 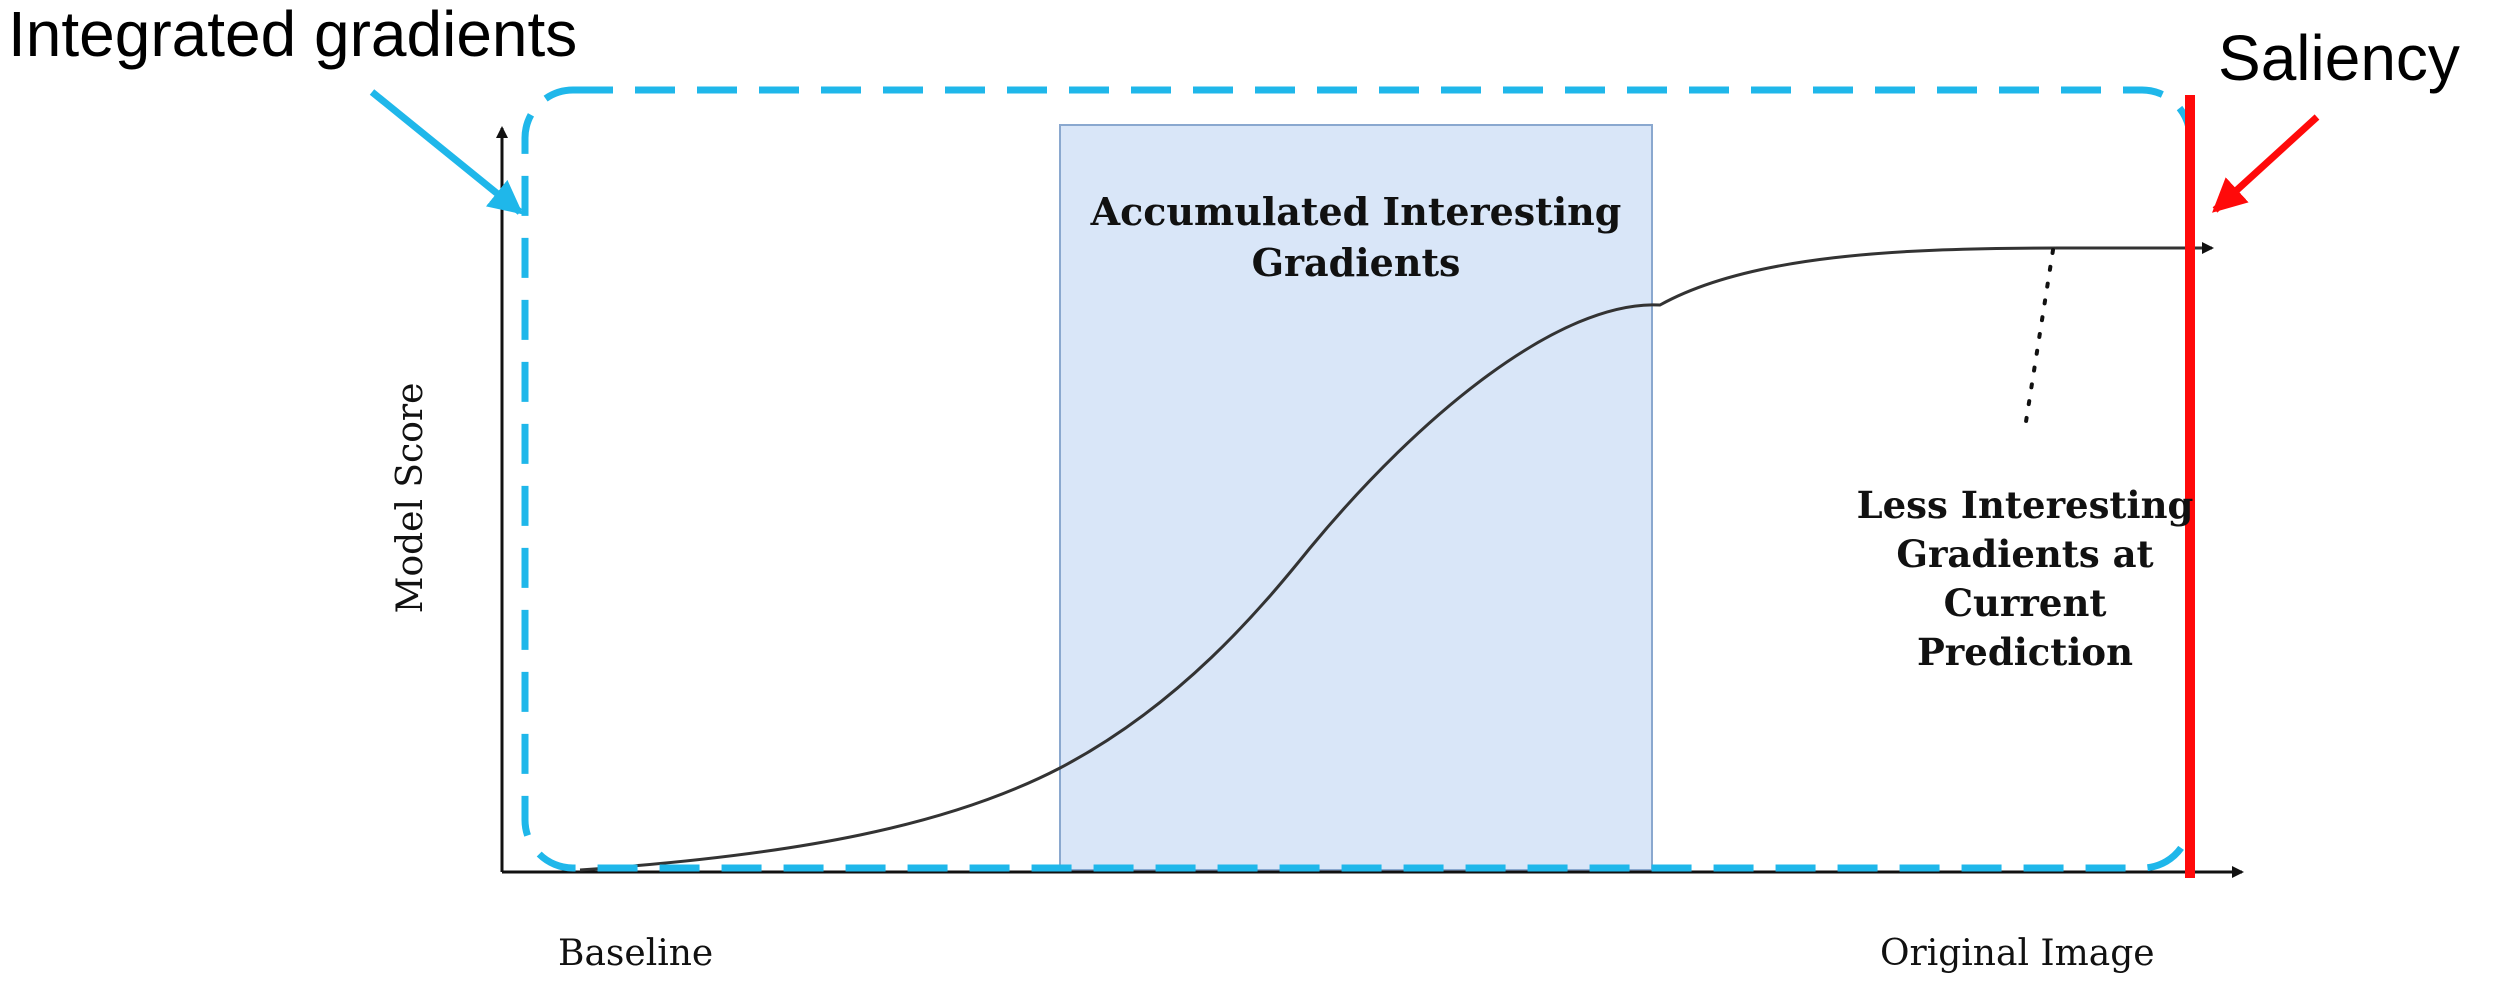 I want to click on accumulated-label-line1: Accumulated Interesting, so click(x=1356, y=211).